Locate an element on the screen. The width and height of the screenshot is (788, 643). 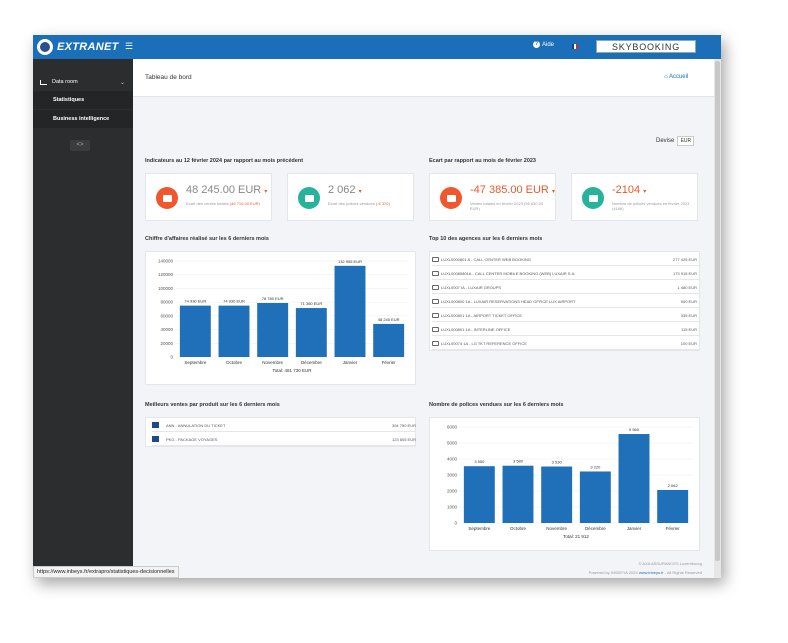
chart-total-label: Total: 21 912 is located at coordinates (576, 536).